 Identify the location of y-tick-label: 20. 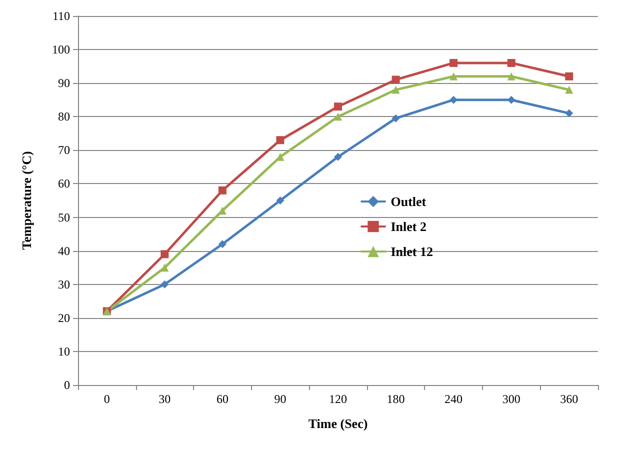
(64, 317).